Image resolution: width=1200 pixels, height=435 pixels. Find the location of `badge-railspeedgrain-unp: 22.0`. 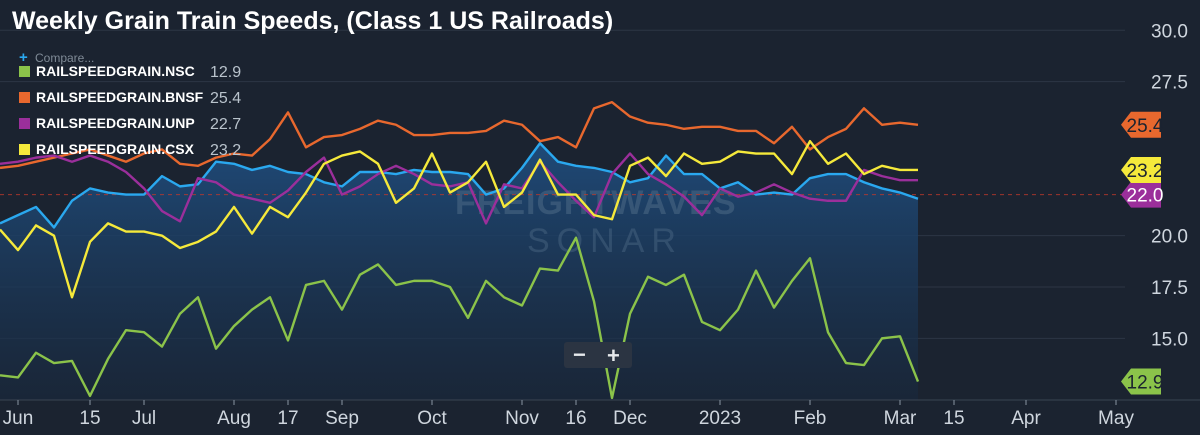

badge-railspeedgrain-unp: 22.0 is located at coordinates (1142, 194).